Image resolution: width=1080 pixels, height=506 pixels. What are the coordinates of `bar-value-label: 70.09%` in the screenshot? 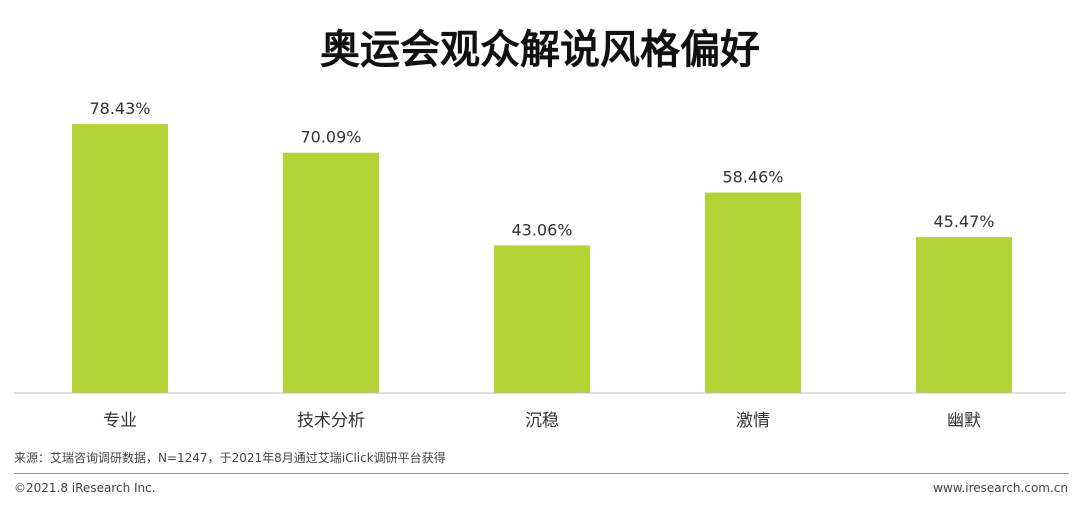 It's located at (330, 137).